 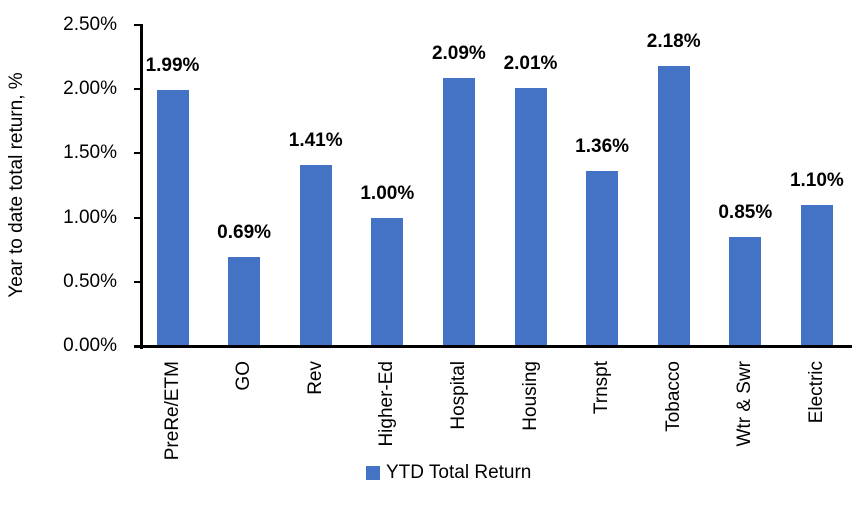 I want to click on x-category-label: Tobacco, so click(x=673, y=396).